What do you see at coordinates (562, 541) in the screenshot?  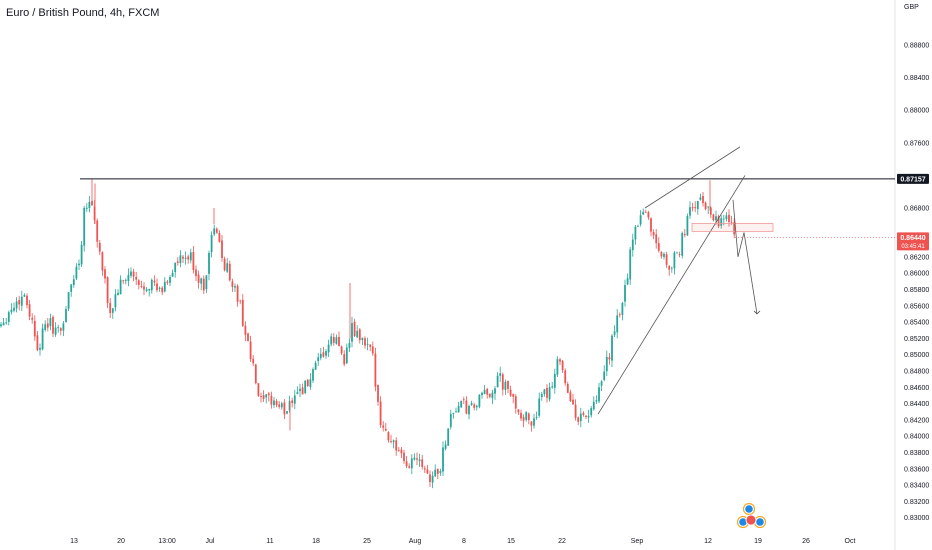 I see `x-tick-label: 22` at bounding box center [562, 541].